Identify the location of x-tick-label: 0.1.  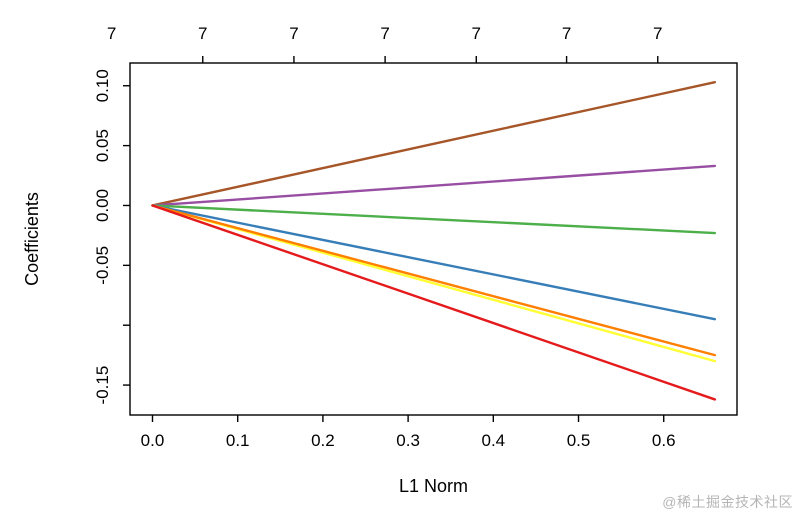
(238, 440).